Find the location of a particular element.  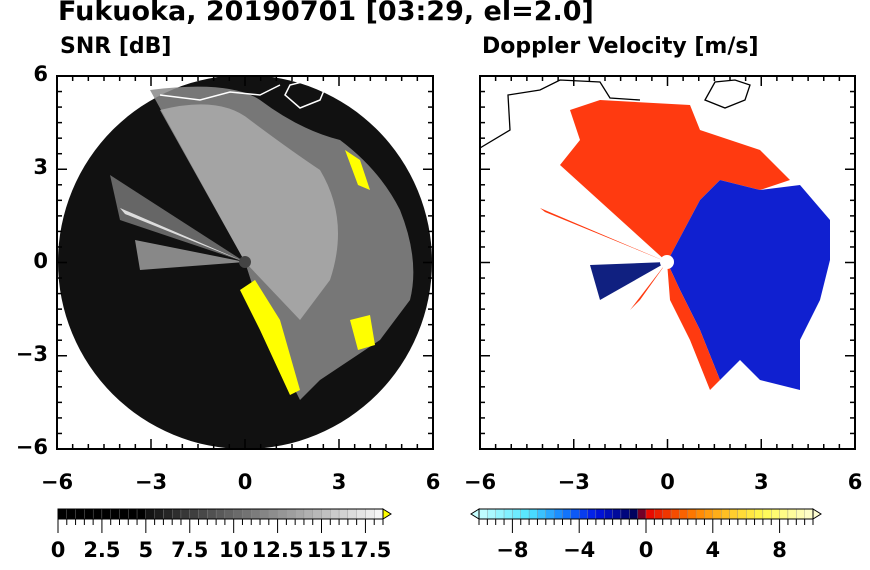

figure-title: Fukuoka, 20190701 [03:29, el=2.0] is located at coordinates (326, 13).